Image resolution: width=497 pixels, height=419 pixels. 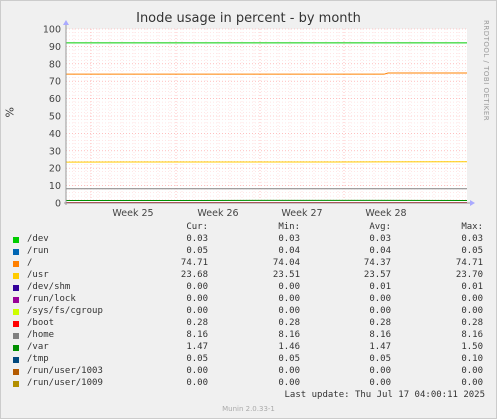 What do you see at coordinates (41, 323) in the screenshot?
I see `legend-series-name: /boot` at bounding box center [41, 323].